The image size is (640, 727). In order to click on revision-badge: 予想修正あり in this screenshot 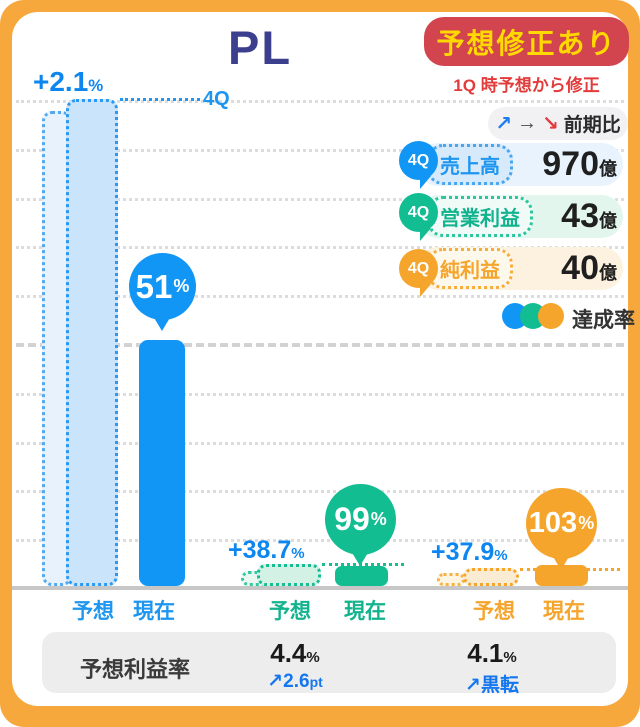, I will do `click(526, 41)`.